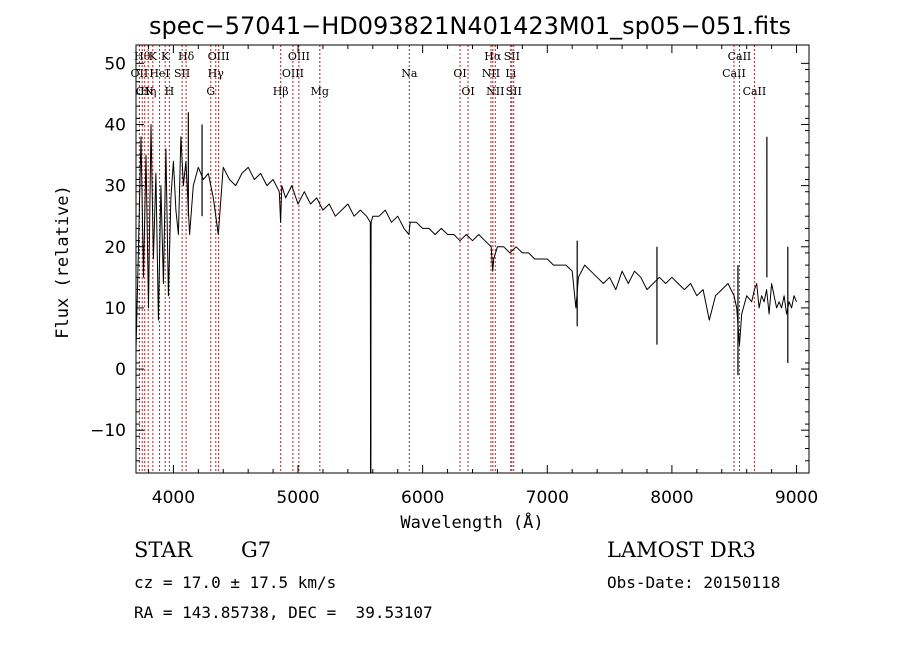 Image resolution: width=900 pixels, height=649 pixels. Describe the element at coordinates (216, 73) in the screenshot. I see `line-marker-label: Hγ` at that location.